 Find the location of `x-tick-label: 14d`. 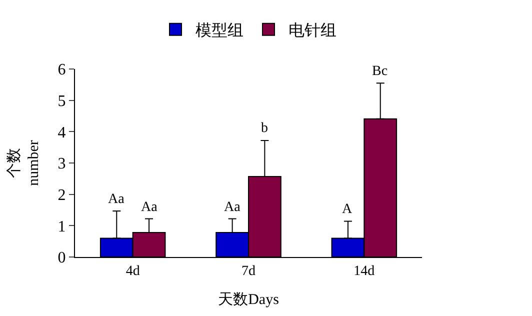

x-tick-label: 14d is located at coordinates (364, 271).